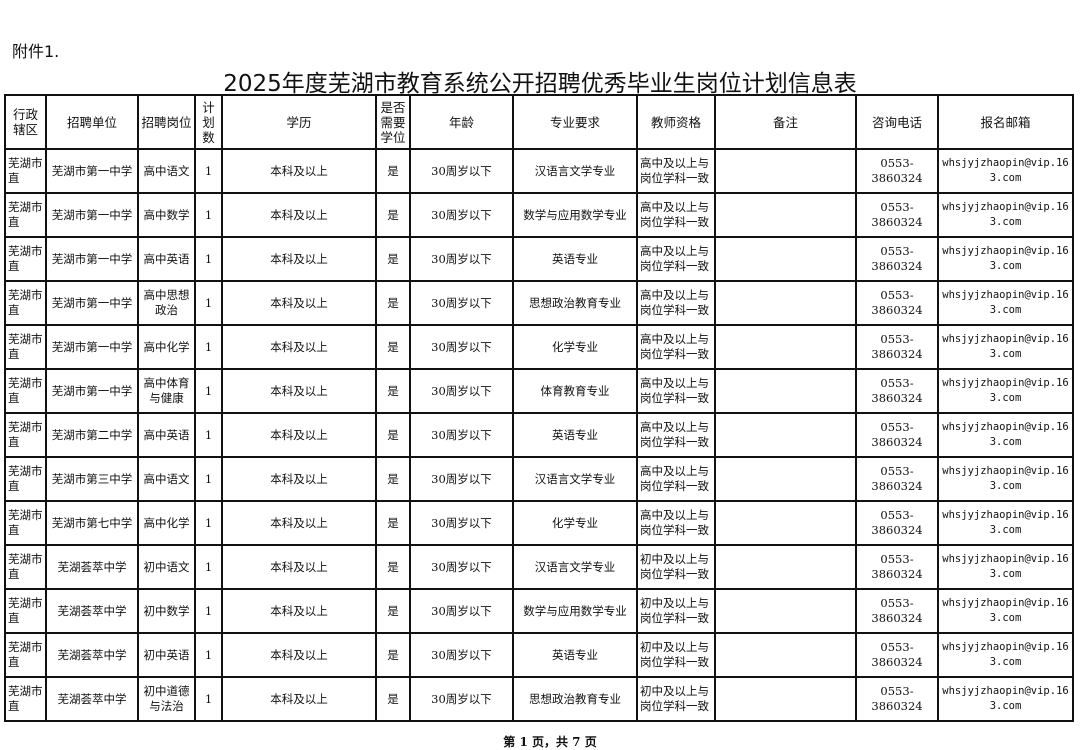 This screenshot has width=1080, height=750. What do you see at coordinates (1005, 122) in the screenshot?
I see `column-header: 报名邮箱` at bounding box center [1005, 122].